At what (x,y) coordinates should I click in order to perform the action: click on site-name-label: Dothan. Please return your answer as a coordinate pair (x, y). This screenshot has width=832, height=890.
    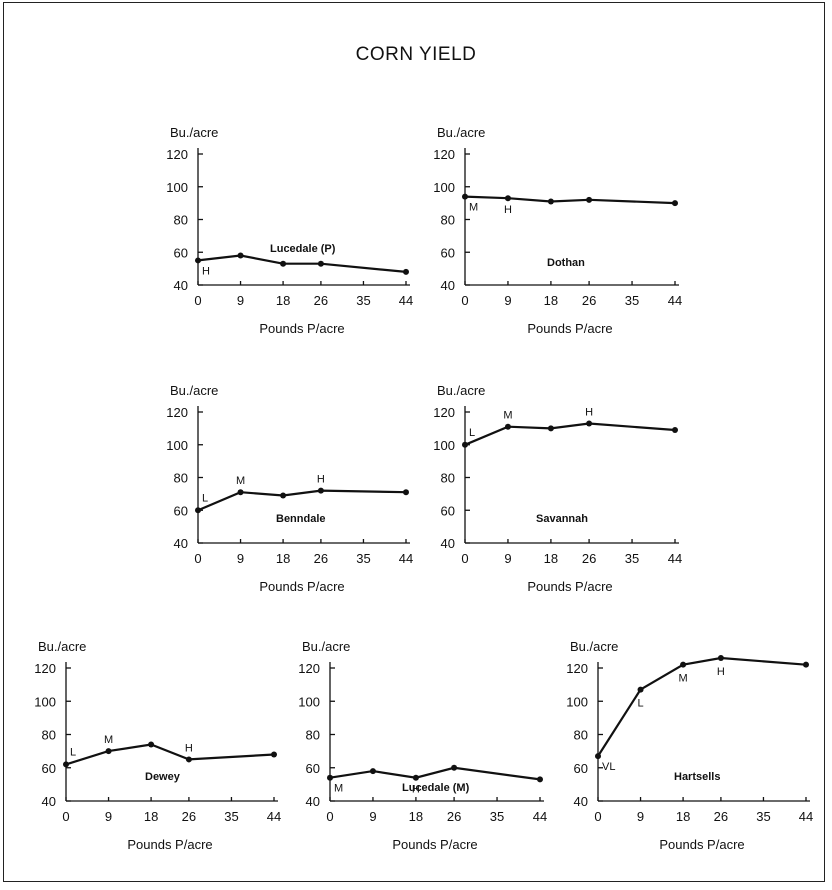
    Looking at the image, I should click on (566, 263).